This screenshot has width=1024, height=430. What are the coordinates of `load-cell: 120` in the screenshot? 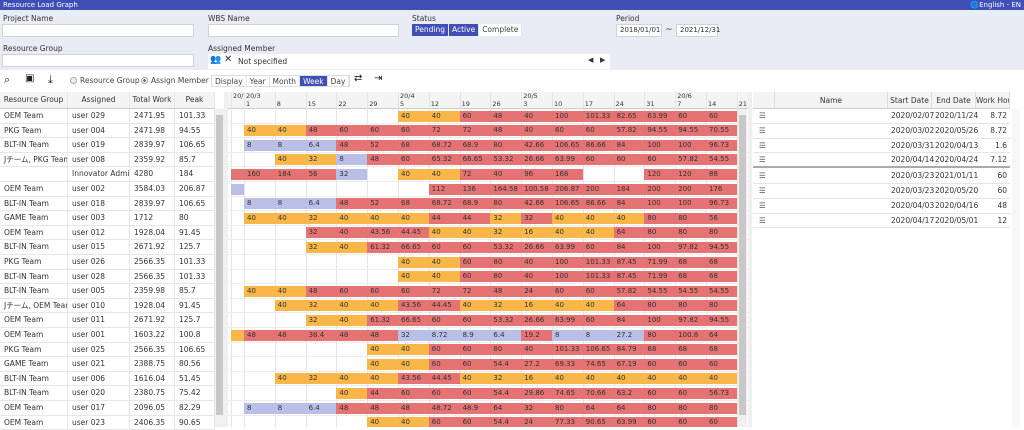 It's located at (660, 174).